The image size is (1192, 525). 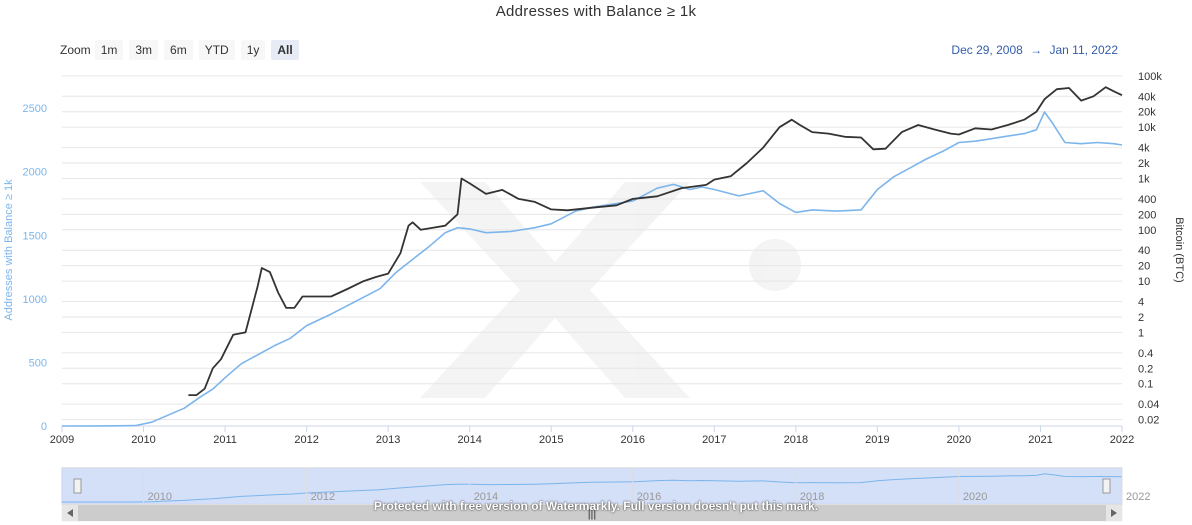 What do you see at coordinates (1145, 354) in the screenshot?
I see `y-right-tick-0.4: 0.4` at bounding box center [1145, 354].